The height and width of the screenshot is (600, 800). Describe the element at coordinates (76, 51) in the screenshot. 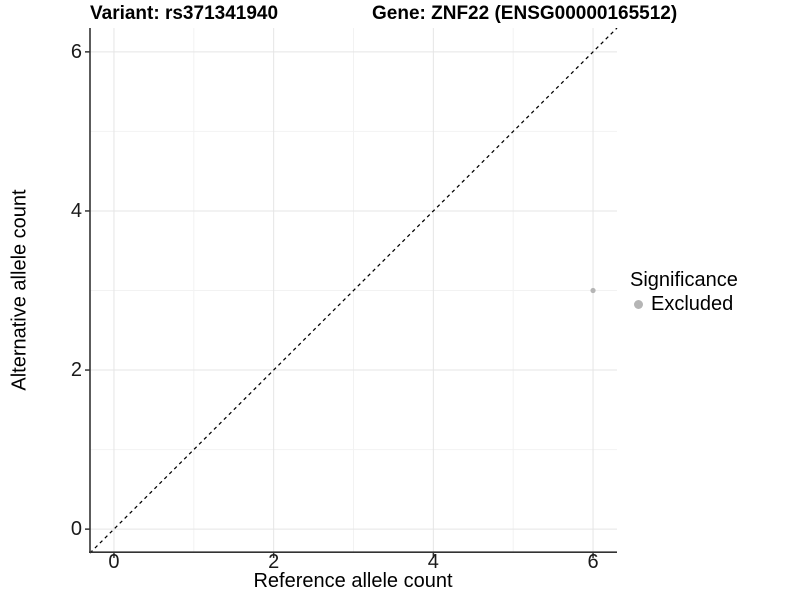

I see `y-tick-label: 6` at that location.